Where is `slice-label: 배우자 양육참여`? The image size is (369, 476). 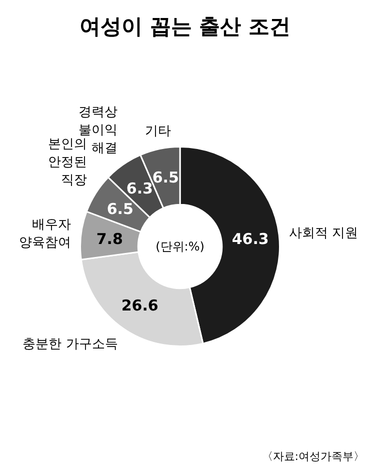
slice-label: 배우자 양육참여 is located at coordinates (45, 234).